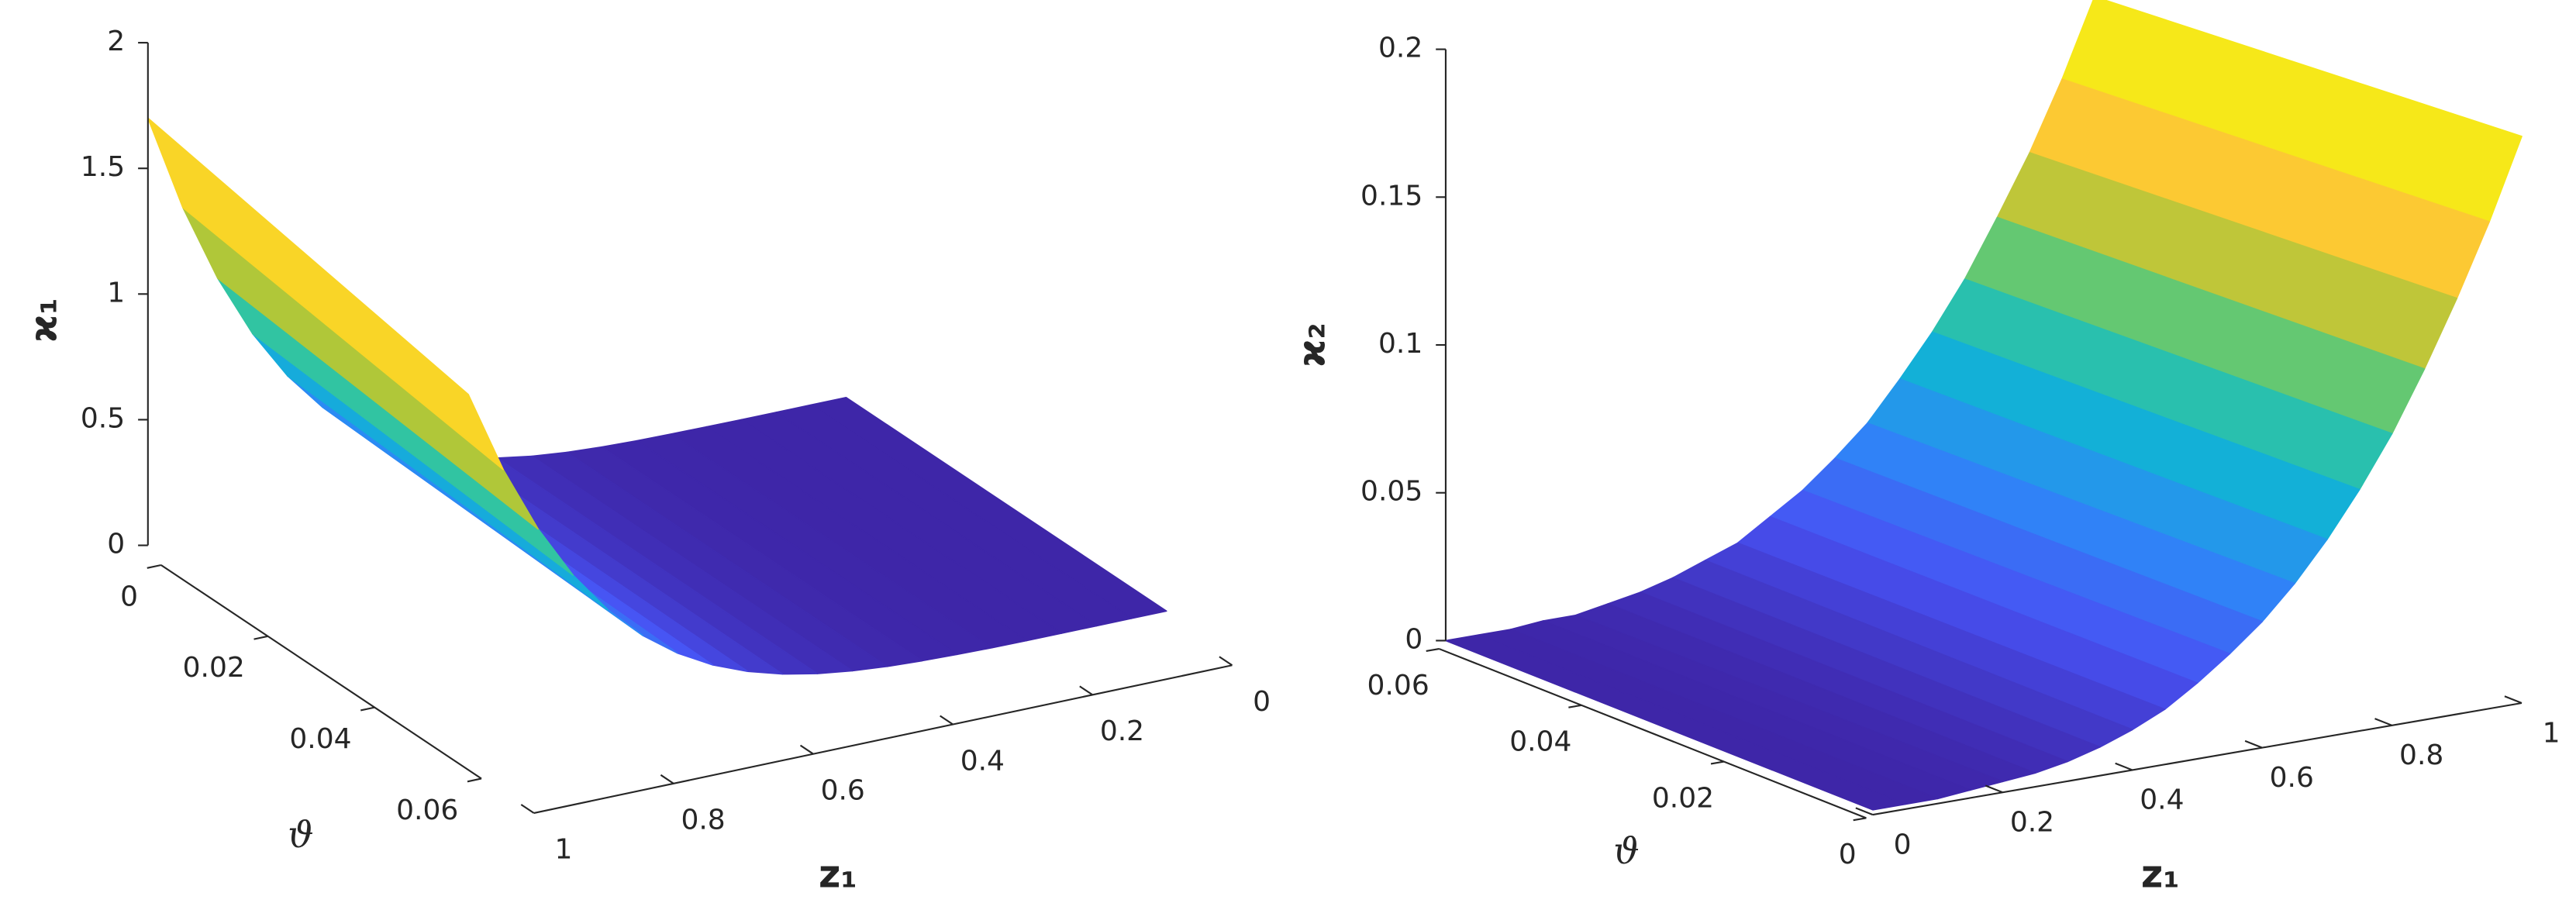 This screenshot has height=910, width=2576. I want to click on z-tick-label: 1, so click(116, 293).